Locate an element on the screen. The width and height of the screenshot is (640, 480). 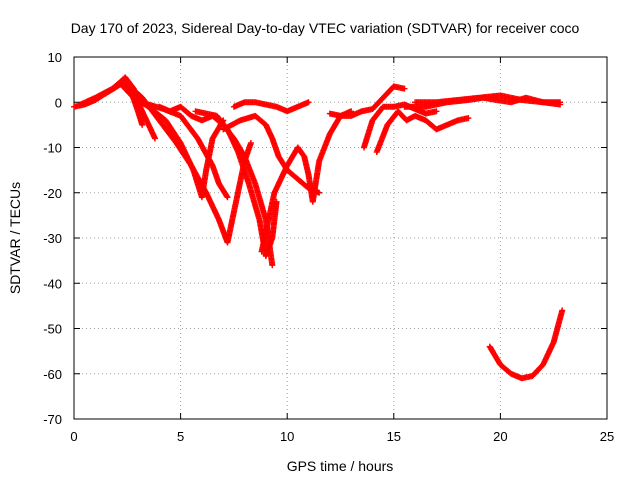
x-tick-label: 0 is located at coordinates (73, 436).